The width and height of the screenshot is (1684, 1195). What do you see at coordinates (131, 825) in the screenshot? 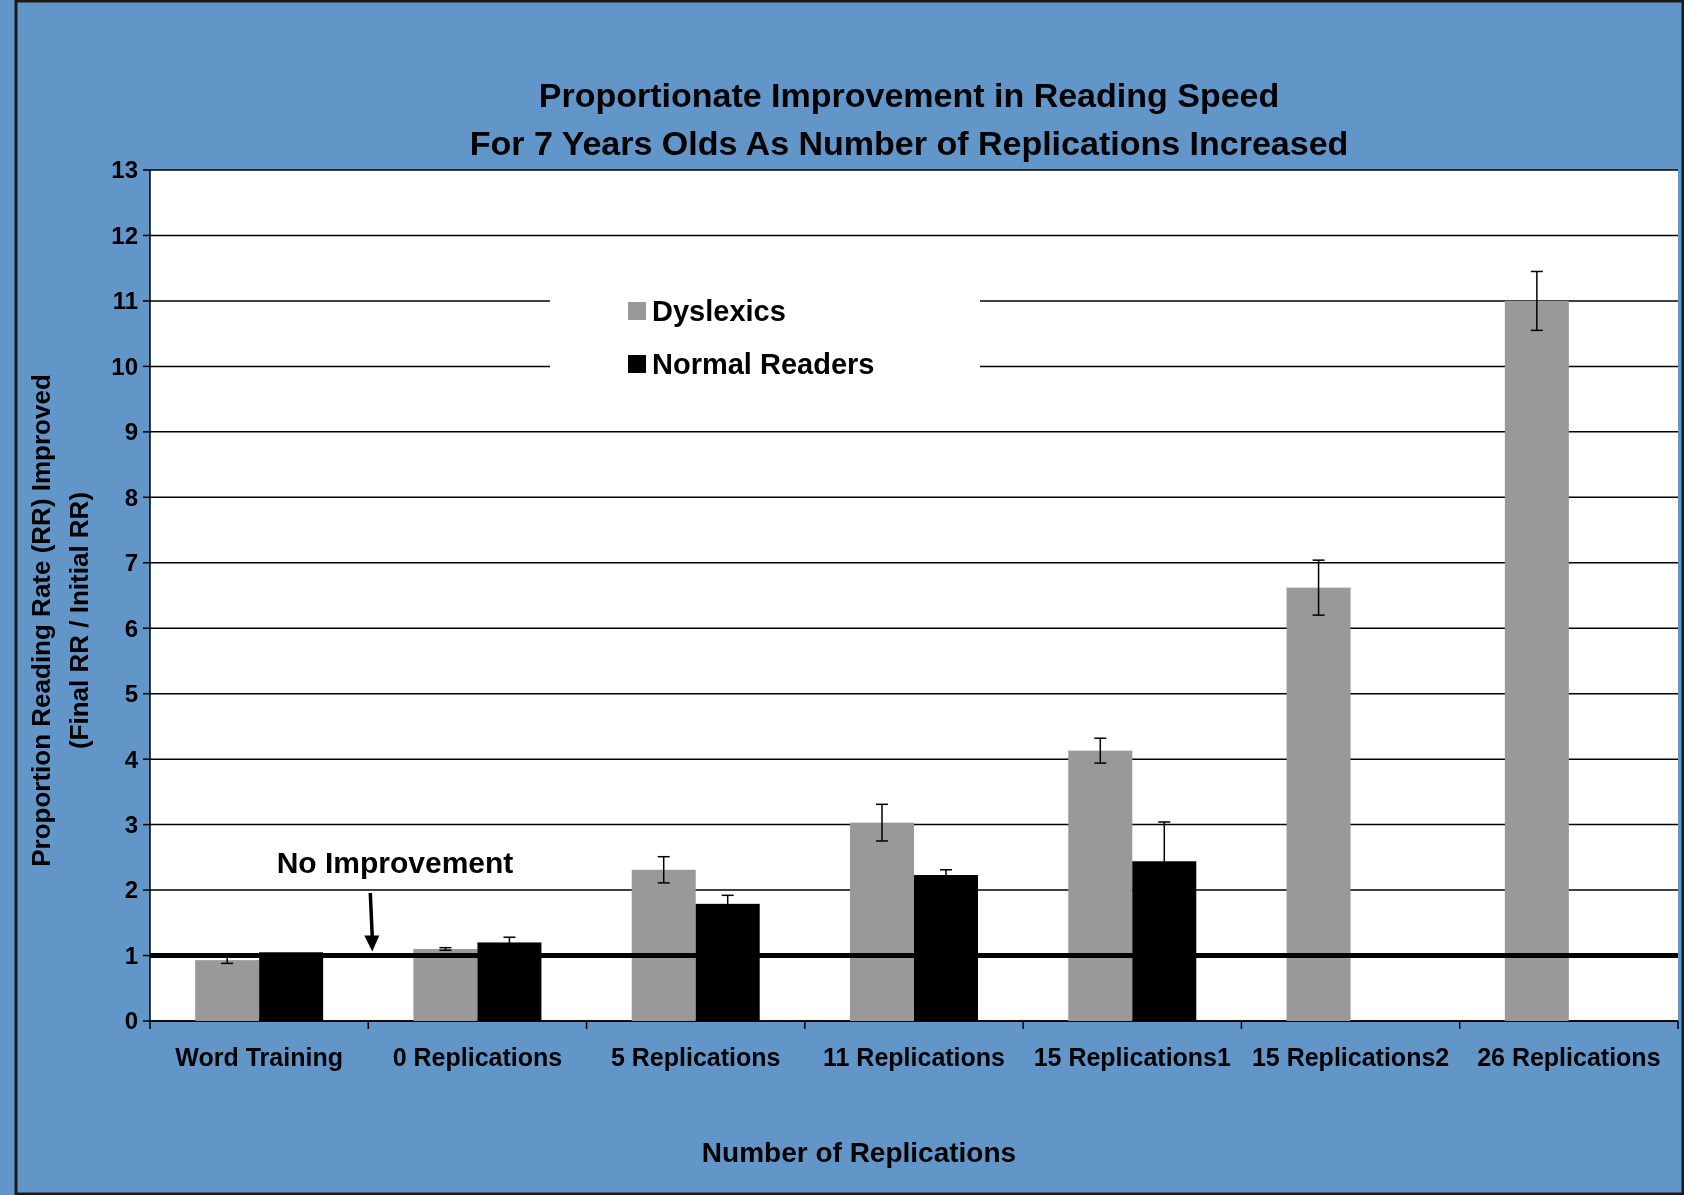
I see `y-tick-label: 3` at bounding box center [131, 825].